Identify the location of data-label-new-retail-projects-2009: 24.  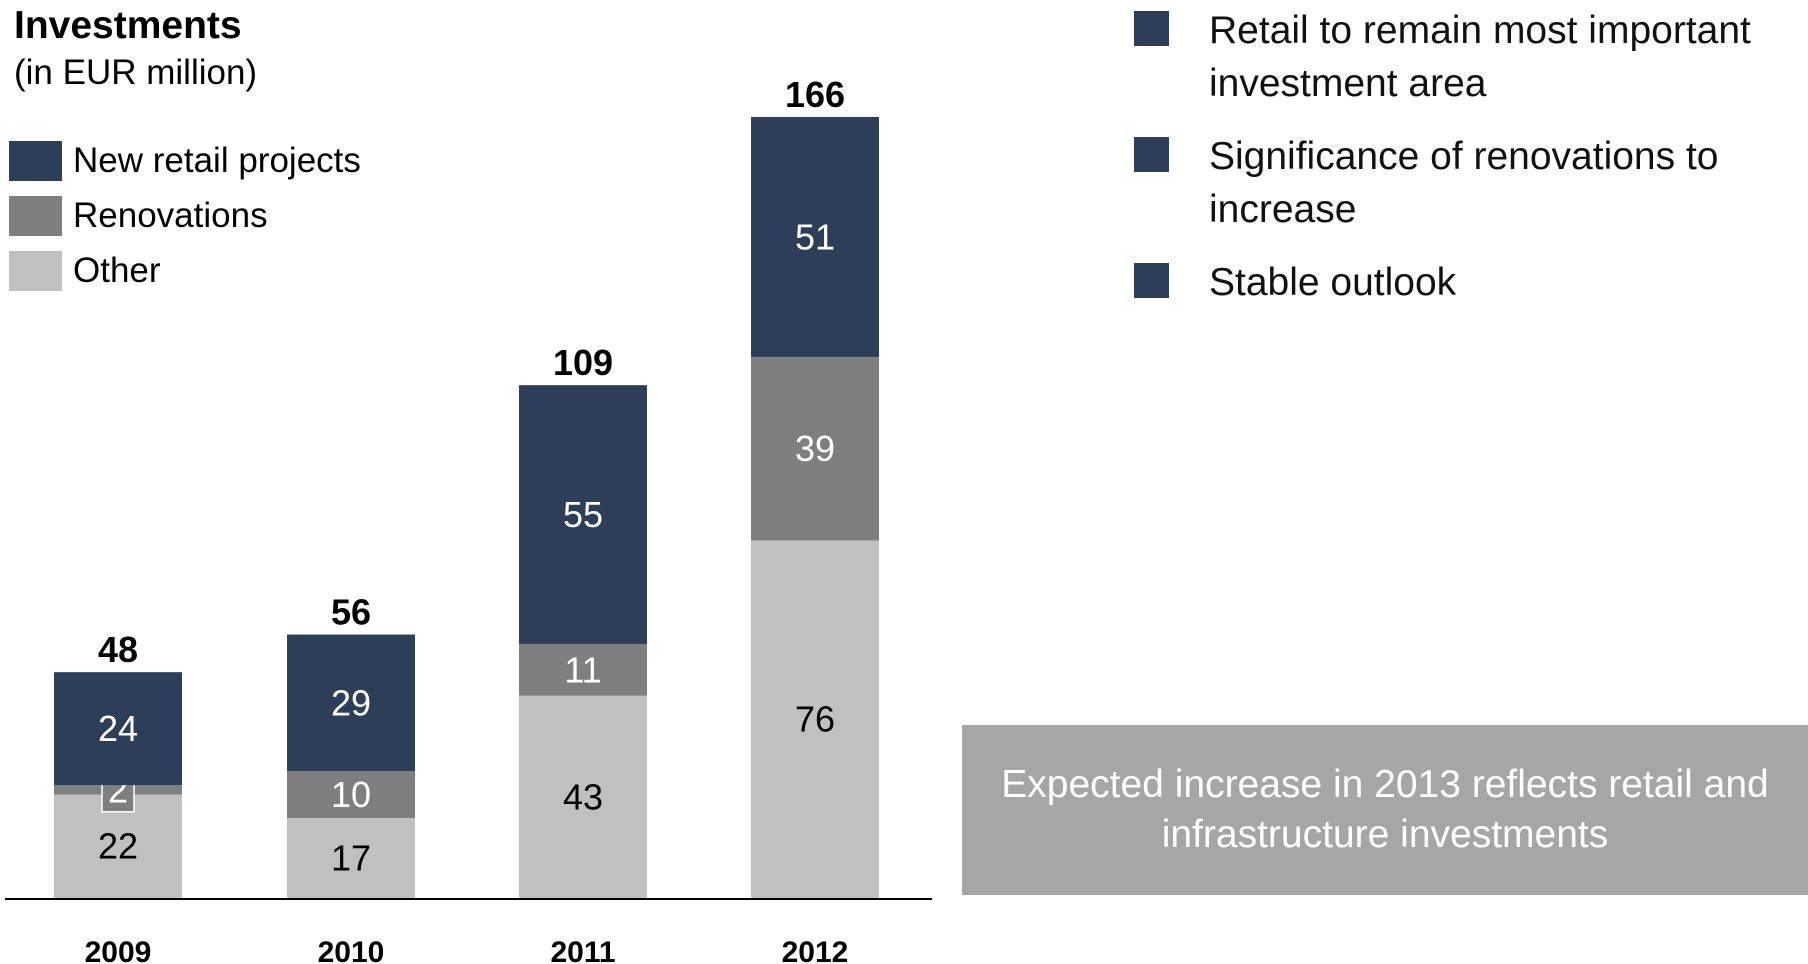
(118, 728).